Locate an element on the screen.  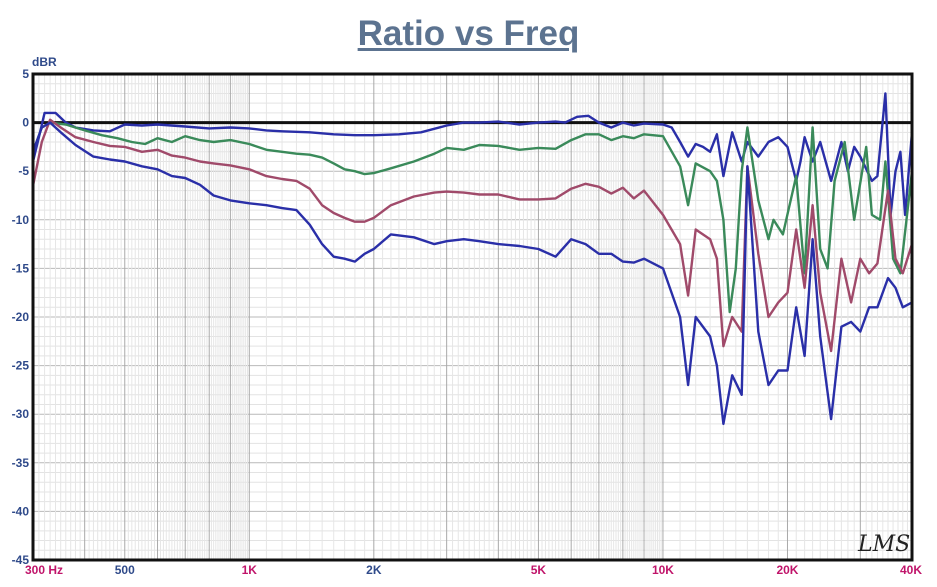
x-tick-label: 2K is located at coordinates (374, 570).